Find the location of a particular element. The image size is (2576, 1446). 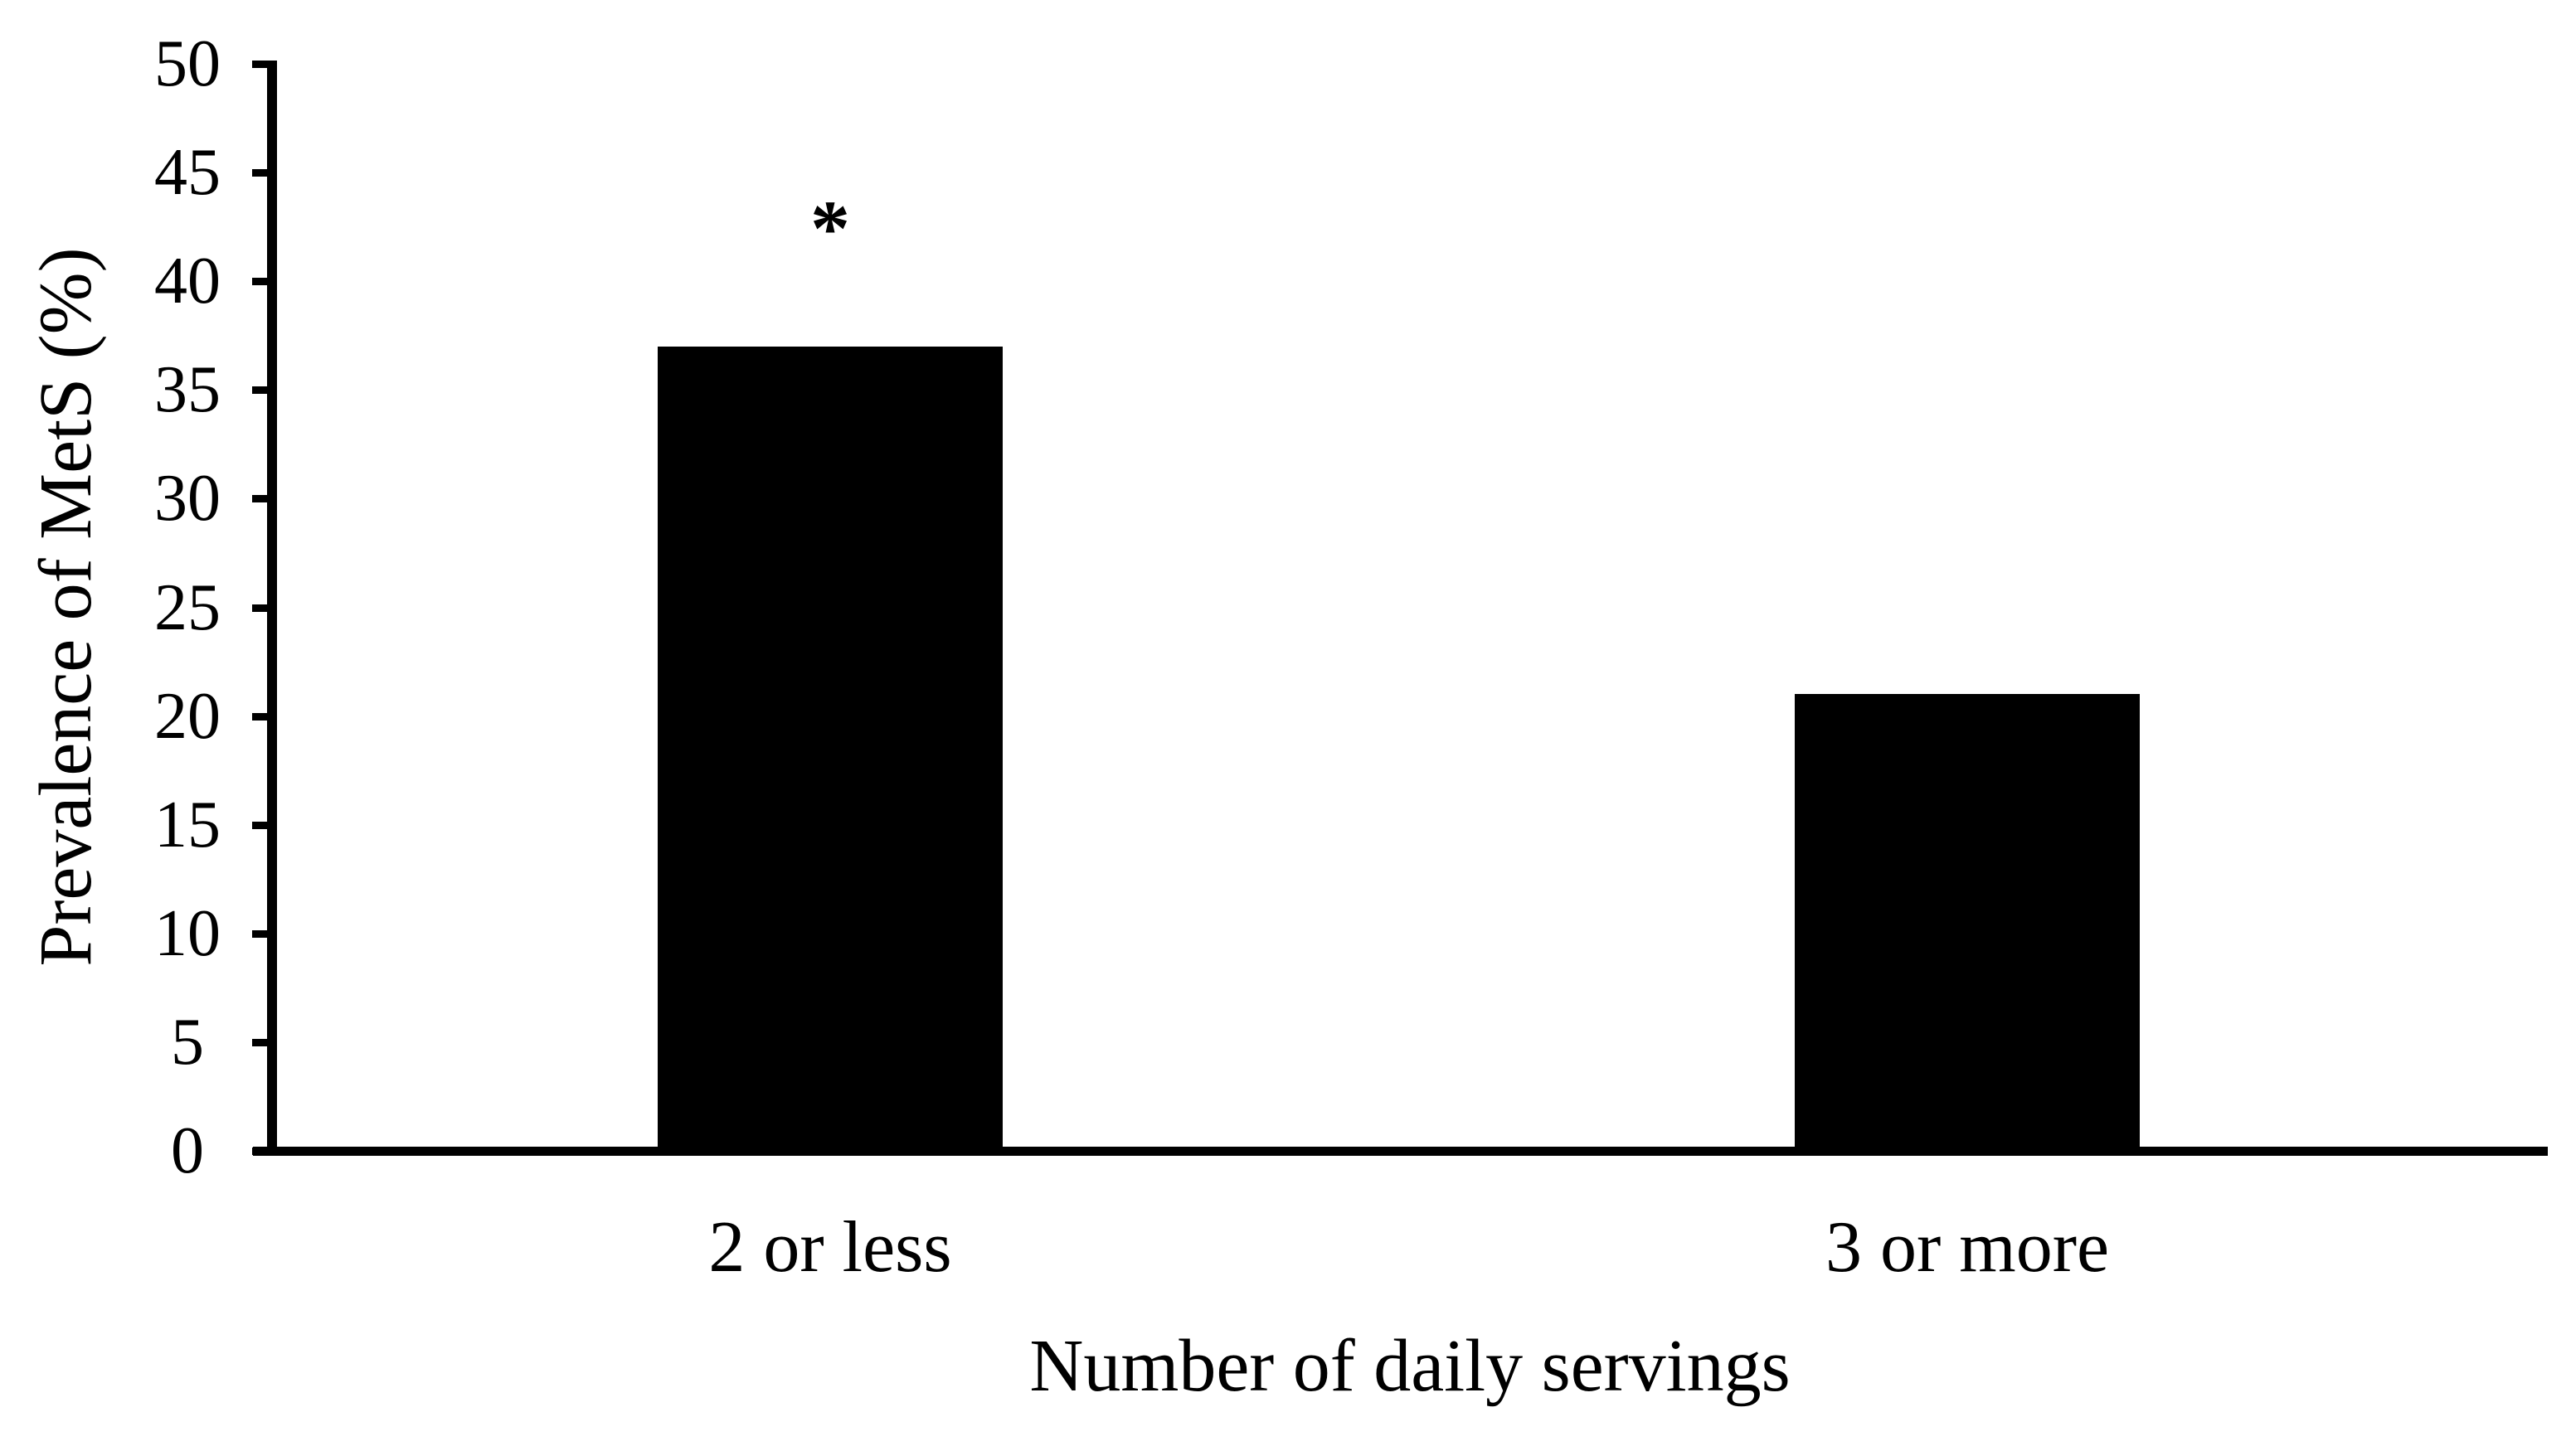

y-axis-tick-label: 35 is located at coordinates (188, 390).